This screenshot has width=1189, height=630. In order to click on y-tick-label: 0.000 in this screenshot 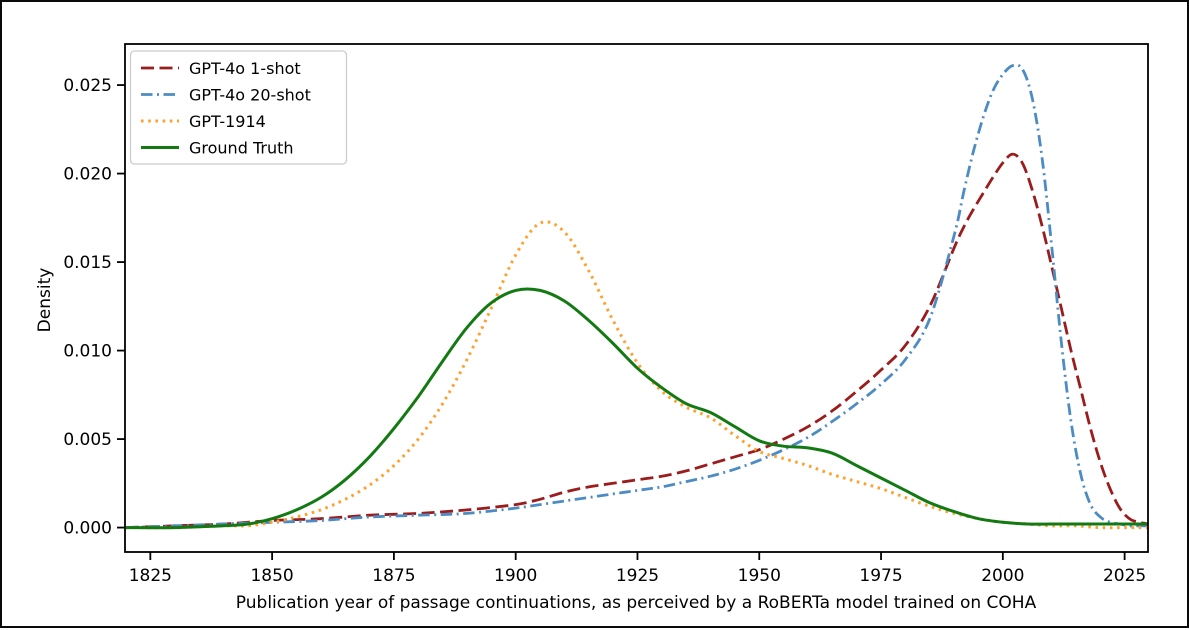, I will do `click(87, 529)`.